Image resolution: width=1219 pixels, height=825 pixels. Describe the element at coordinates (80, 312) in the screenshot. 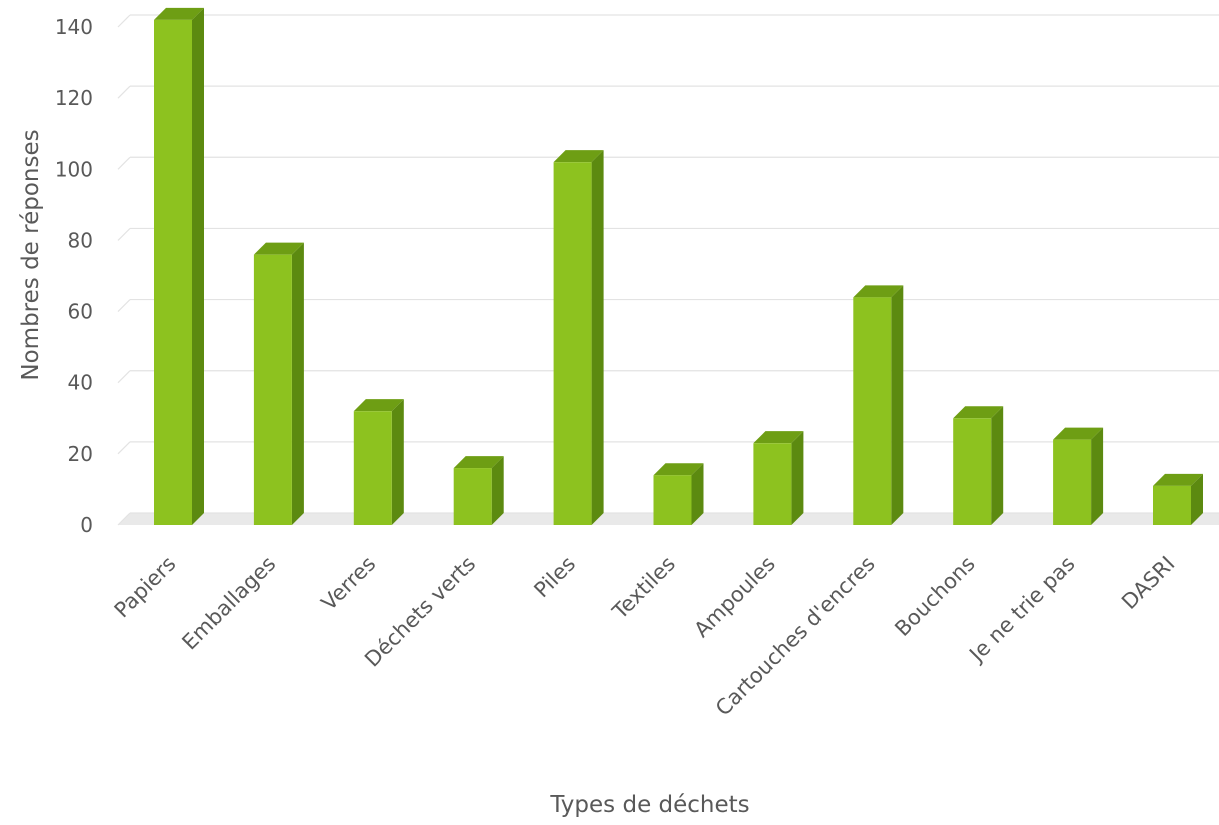

I see `y-tick-label: 60` at that location.